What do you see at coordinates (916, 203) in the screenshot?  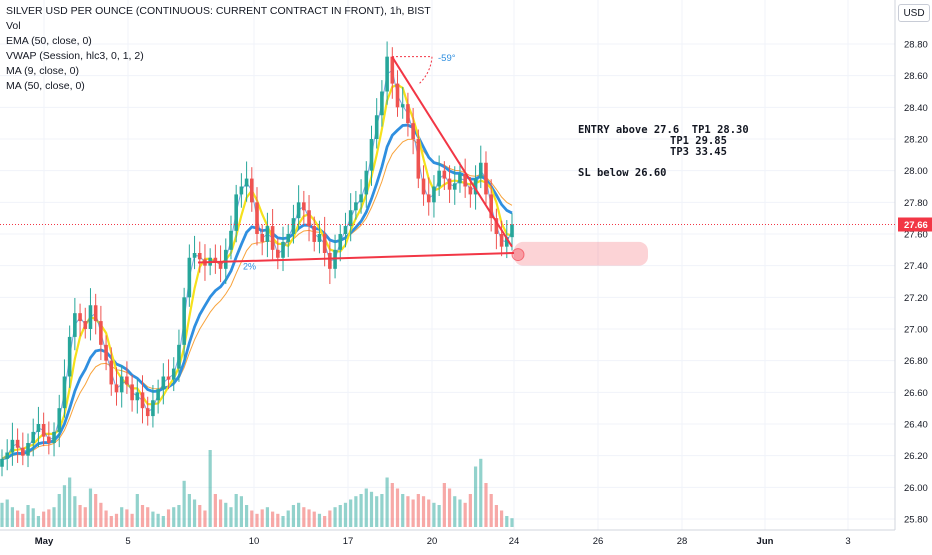 I see `y-tick-label: 27.80` at bounding box center [916, 203].